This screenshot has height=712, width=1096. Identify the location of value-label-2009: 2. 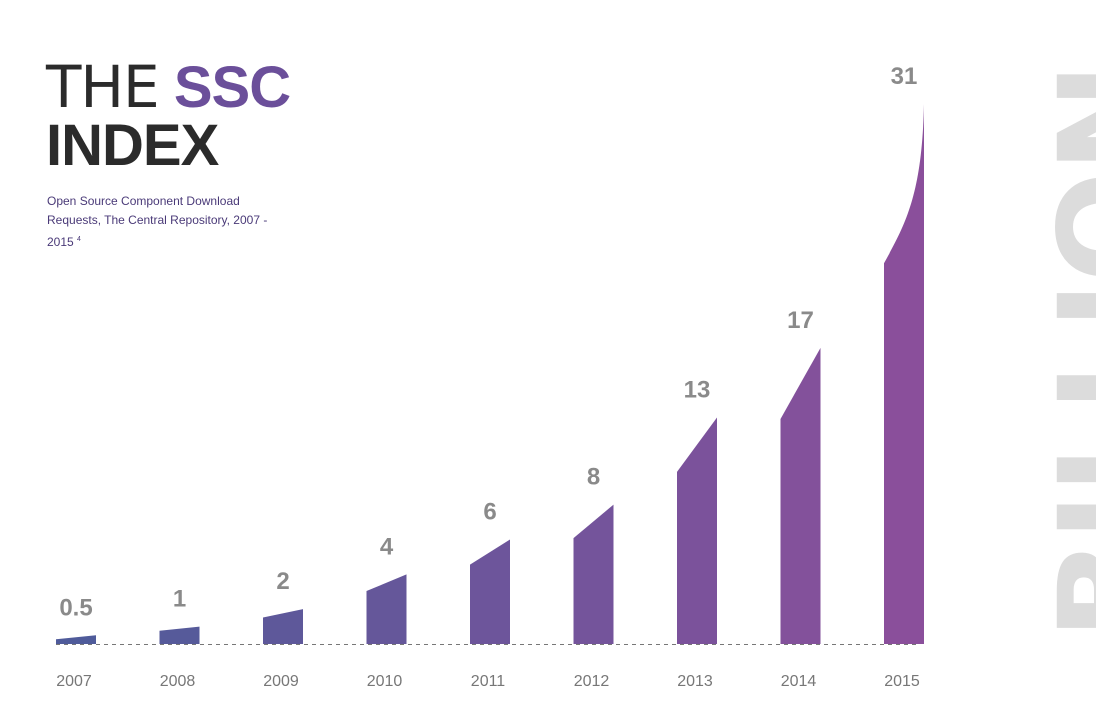
(282, 581).